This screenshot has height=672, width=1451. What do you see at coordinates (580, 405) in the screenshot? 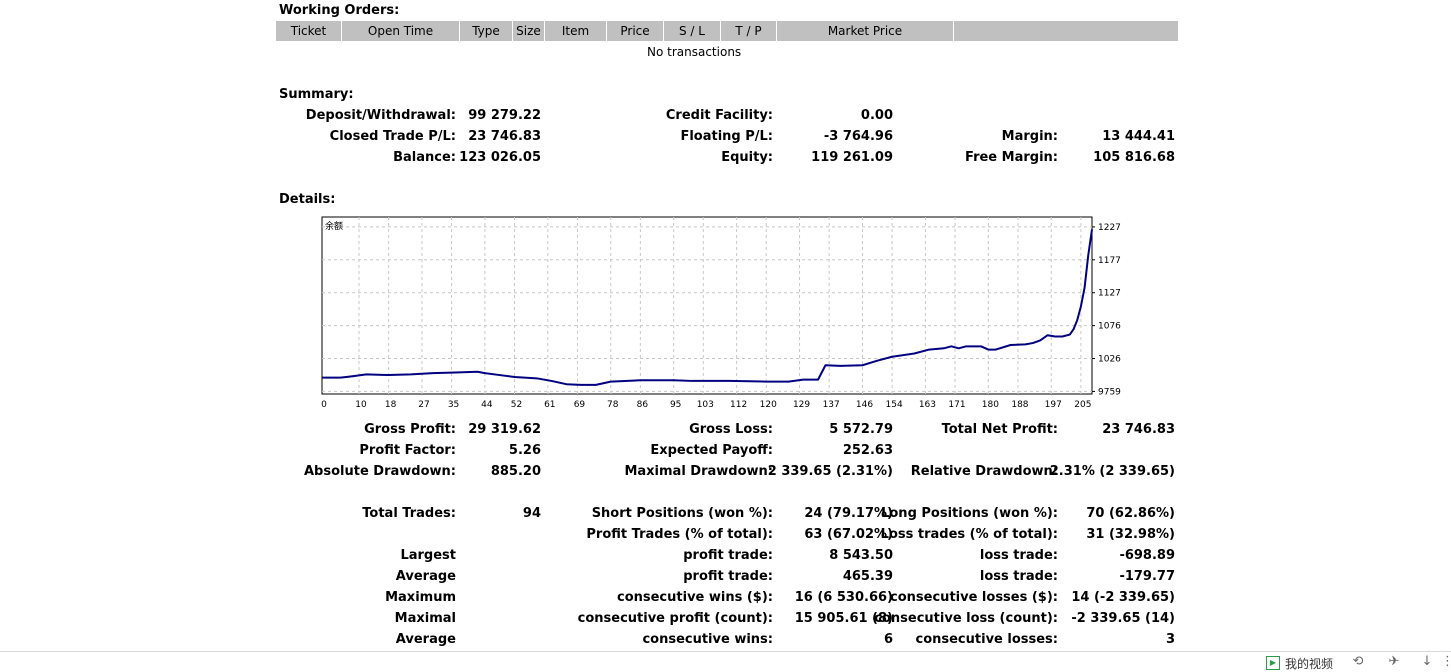
I see `x-tick-label: 69` at bounding box center [580, 405].